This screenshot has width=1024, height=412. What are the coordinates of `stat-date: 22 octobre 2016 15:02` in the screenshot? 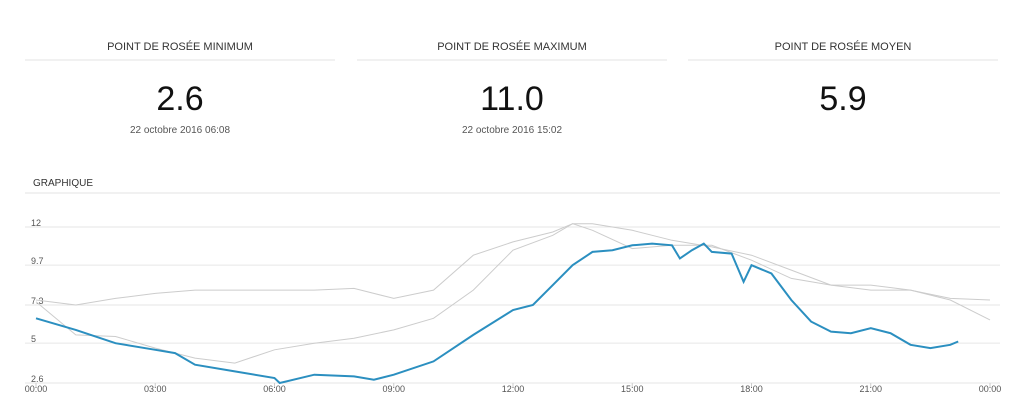 It's located at (512, 130).